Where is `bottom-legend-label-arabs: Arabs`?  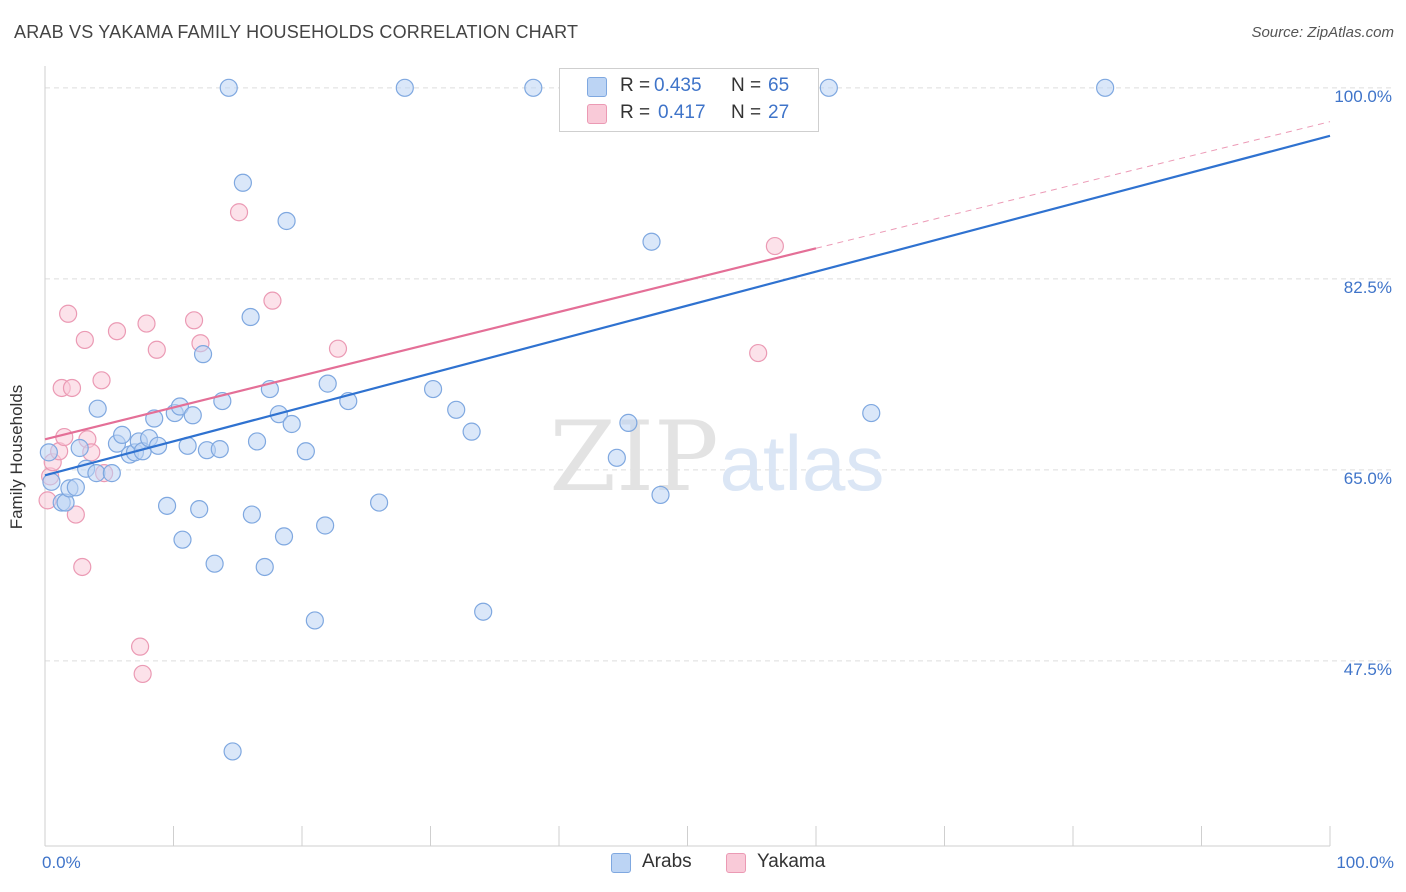 bottom-legend-label-arabs: Arabs is located at coordinates (667, 861).